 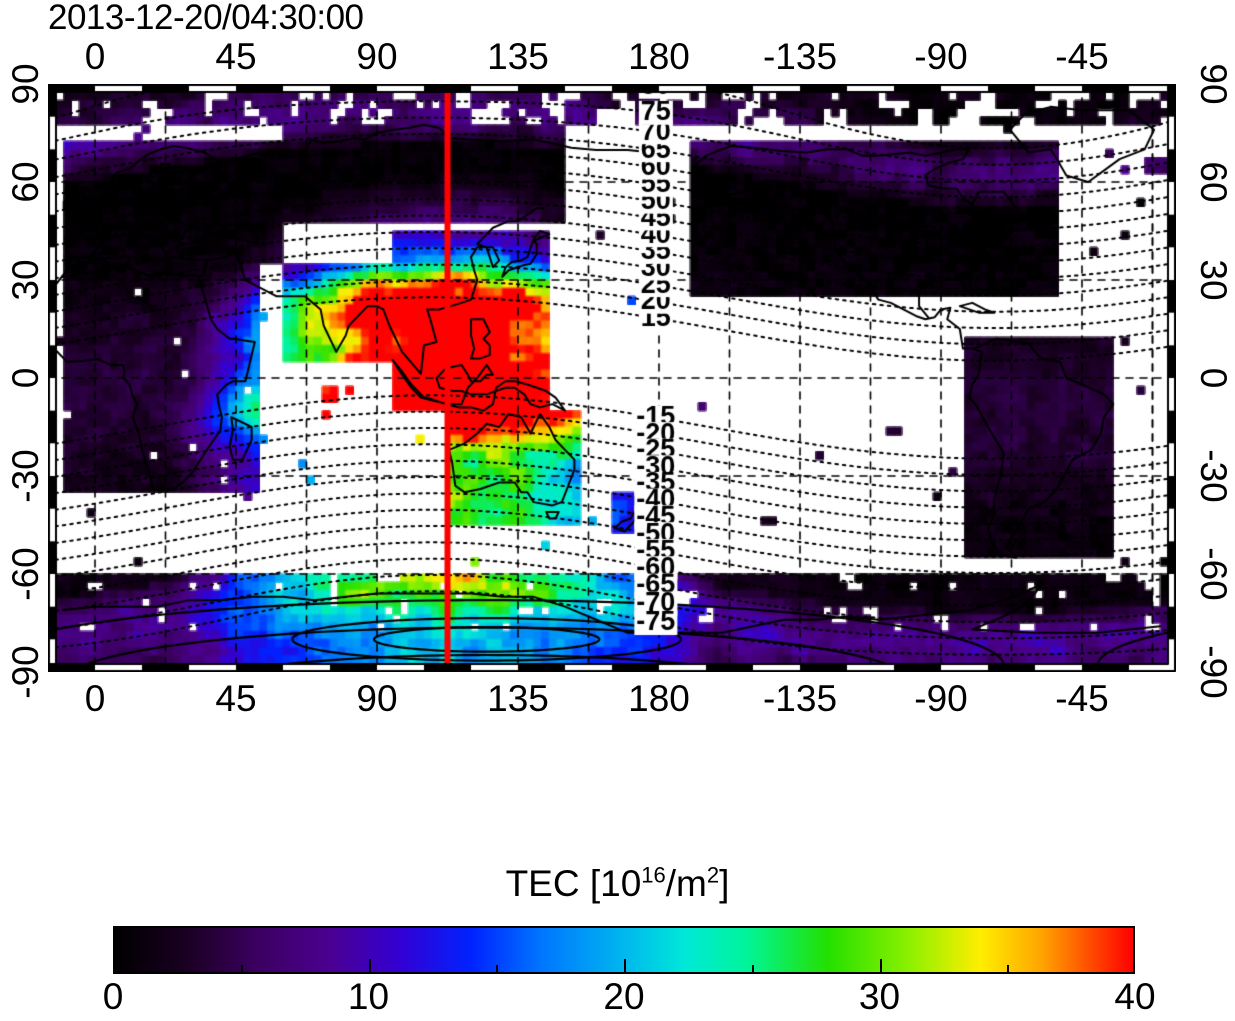 I want to click on colorbar-tick-labels: 0 10 20 30 40, so click(x=629, y=998).